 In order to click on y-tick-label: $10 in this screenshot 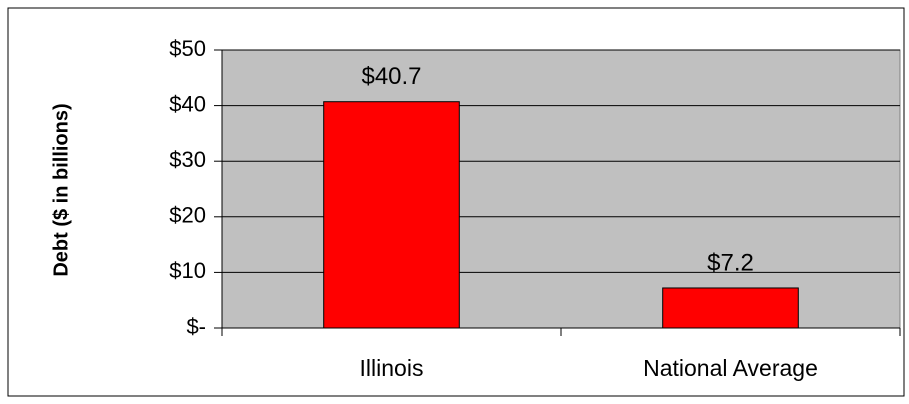, I will do `click(187, 270)`.